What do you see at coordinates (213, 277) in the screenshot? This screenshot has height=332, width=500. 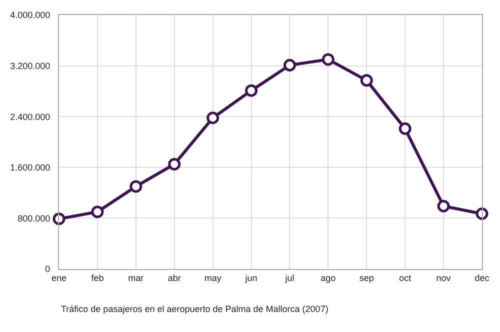 I see `x-tick-label: may` at bounding box center [213, 277].